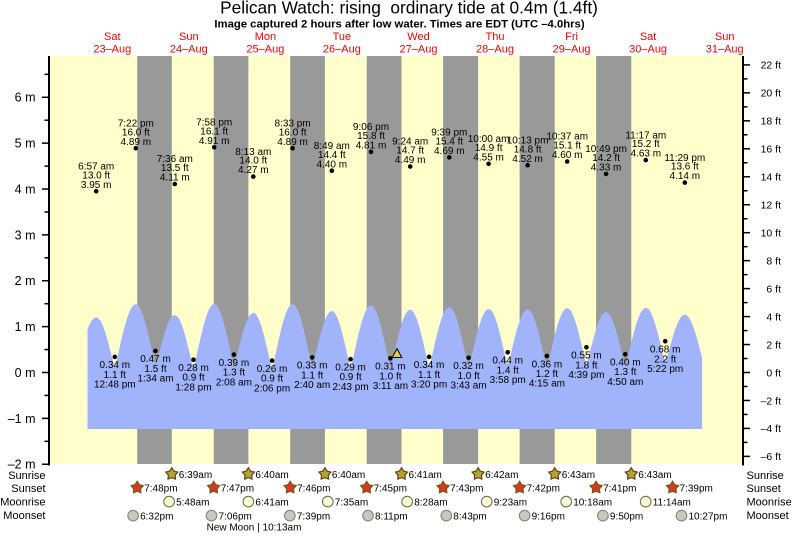 This screenshot has height=537, width=793. Describe the element at coordinates (449, 133) in the screenshot. I see `svg-text: 9:39 pm` at that location.